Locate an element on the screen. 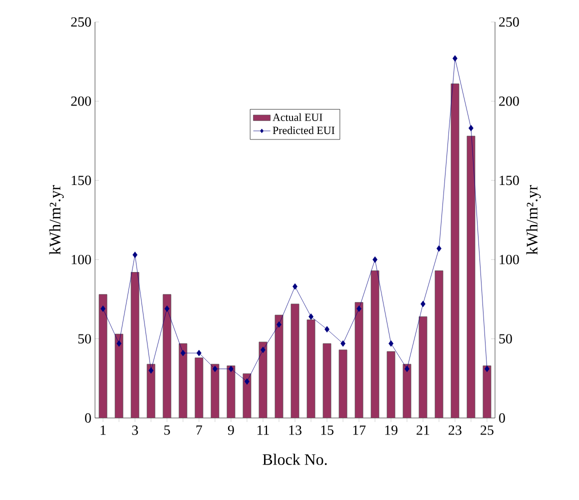 This screenshot has width=579, height=500. y-axis-title: kWh/m².yr is located at coordinates (56, 220).